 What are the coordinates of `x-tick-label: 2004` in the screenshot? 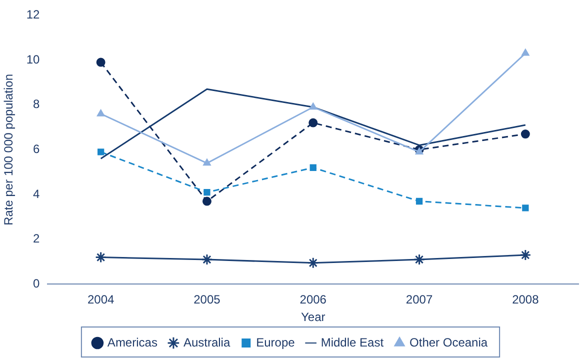 It's located at (100, 299).